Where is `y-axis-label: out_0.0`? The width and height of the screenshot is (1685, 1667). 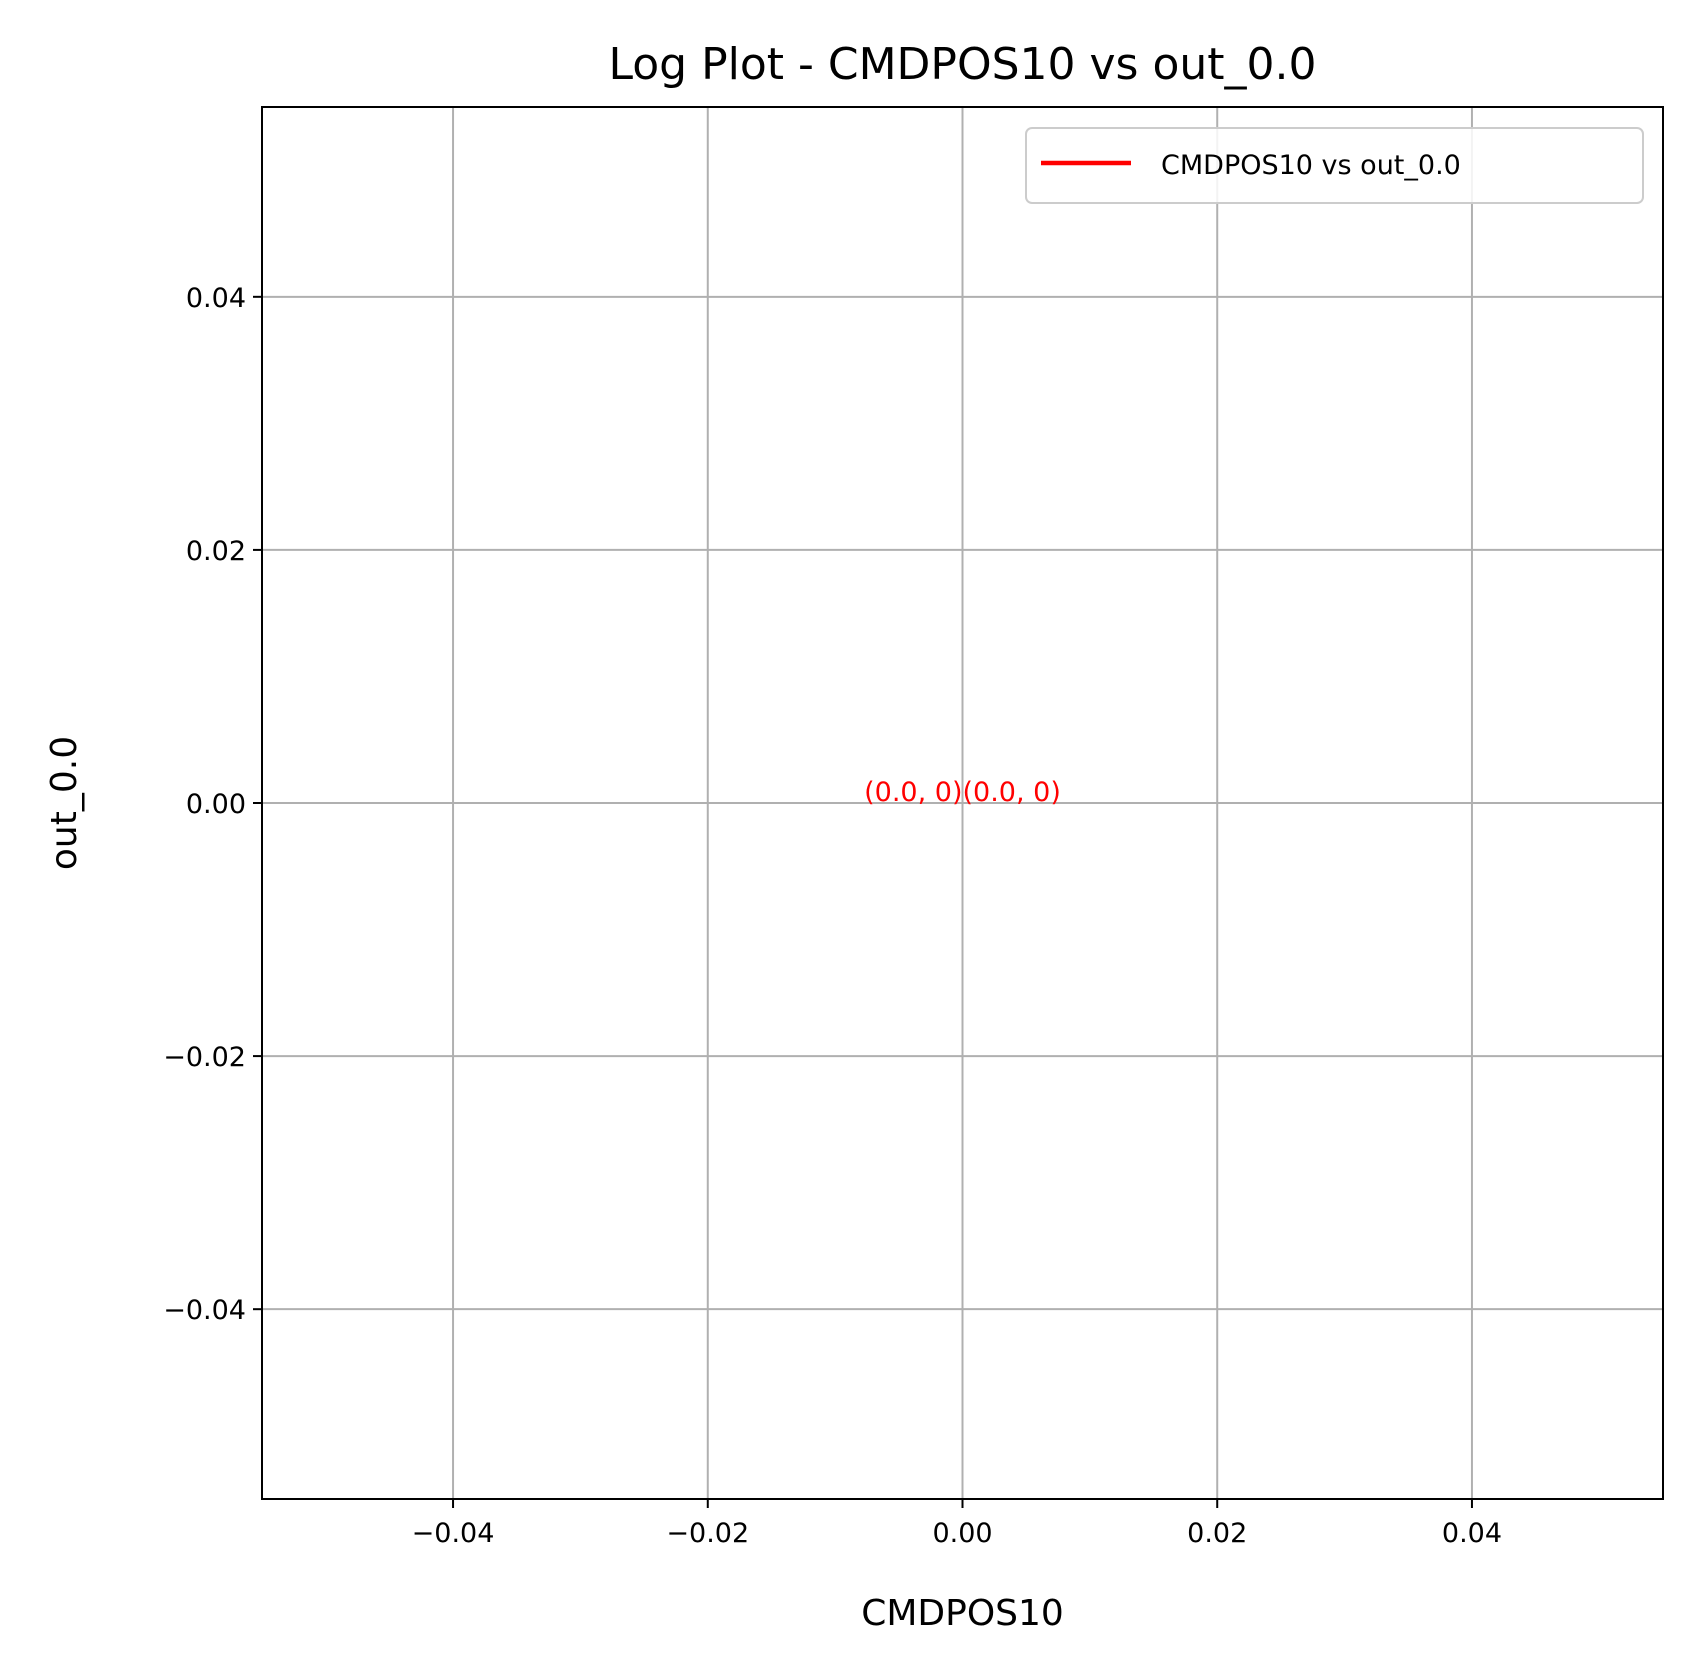
y-axis-label: out_0.0 is located at coordinates (64, 803).